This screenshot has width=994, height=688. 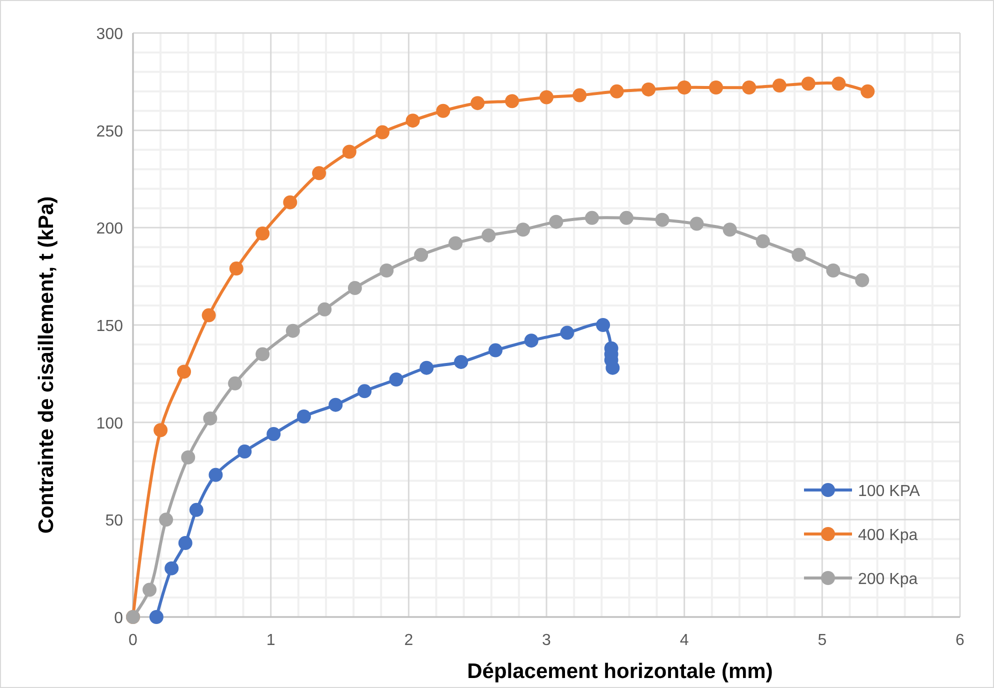 What do you see at coordinates (684, 640) in the screenshot?
I see `x-tick-label: 4` at bounding box center [684, 640].